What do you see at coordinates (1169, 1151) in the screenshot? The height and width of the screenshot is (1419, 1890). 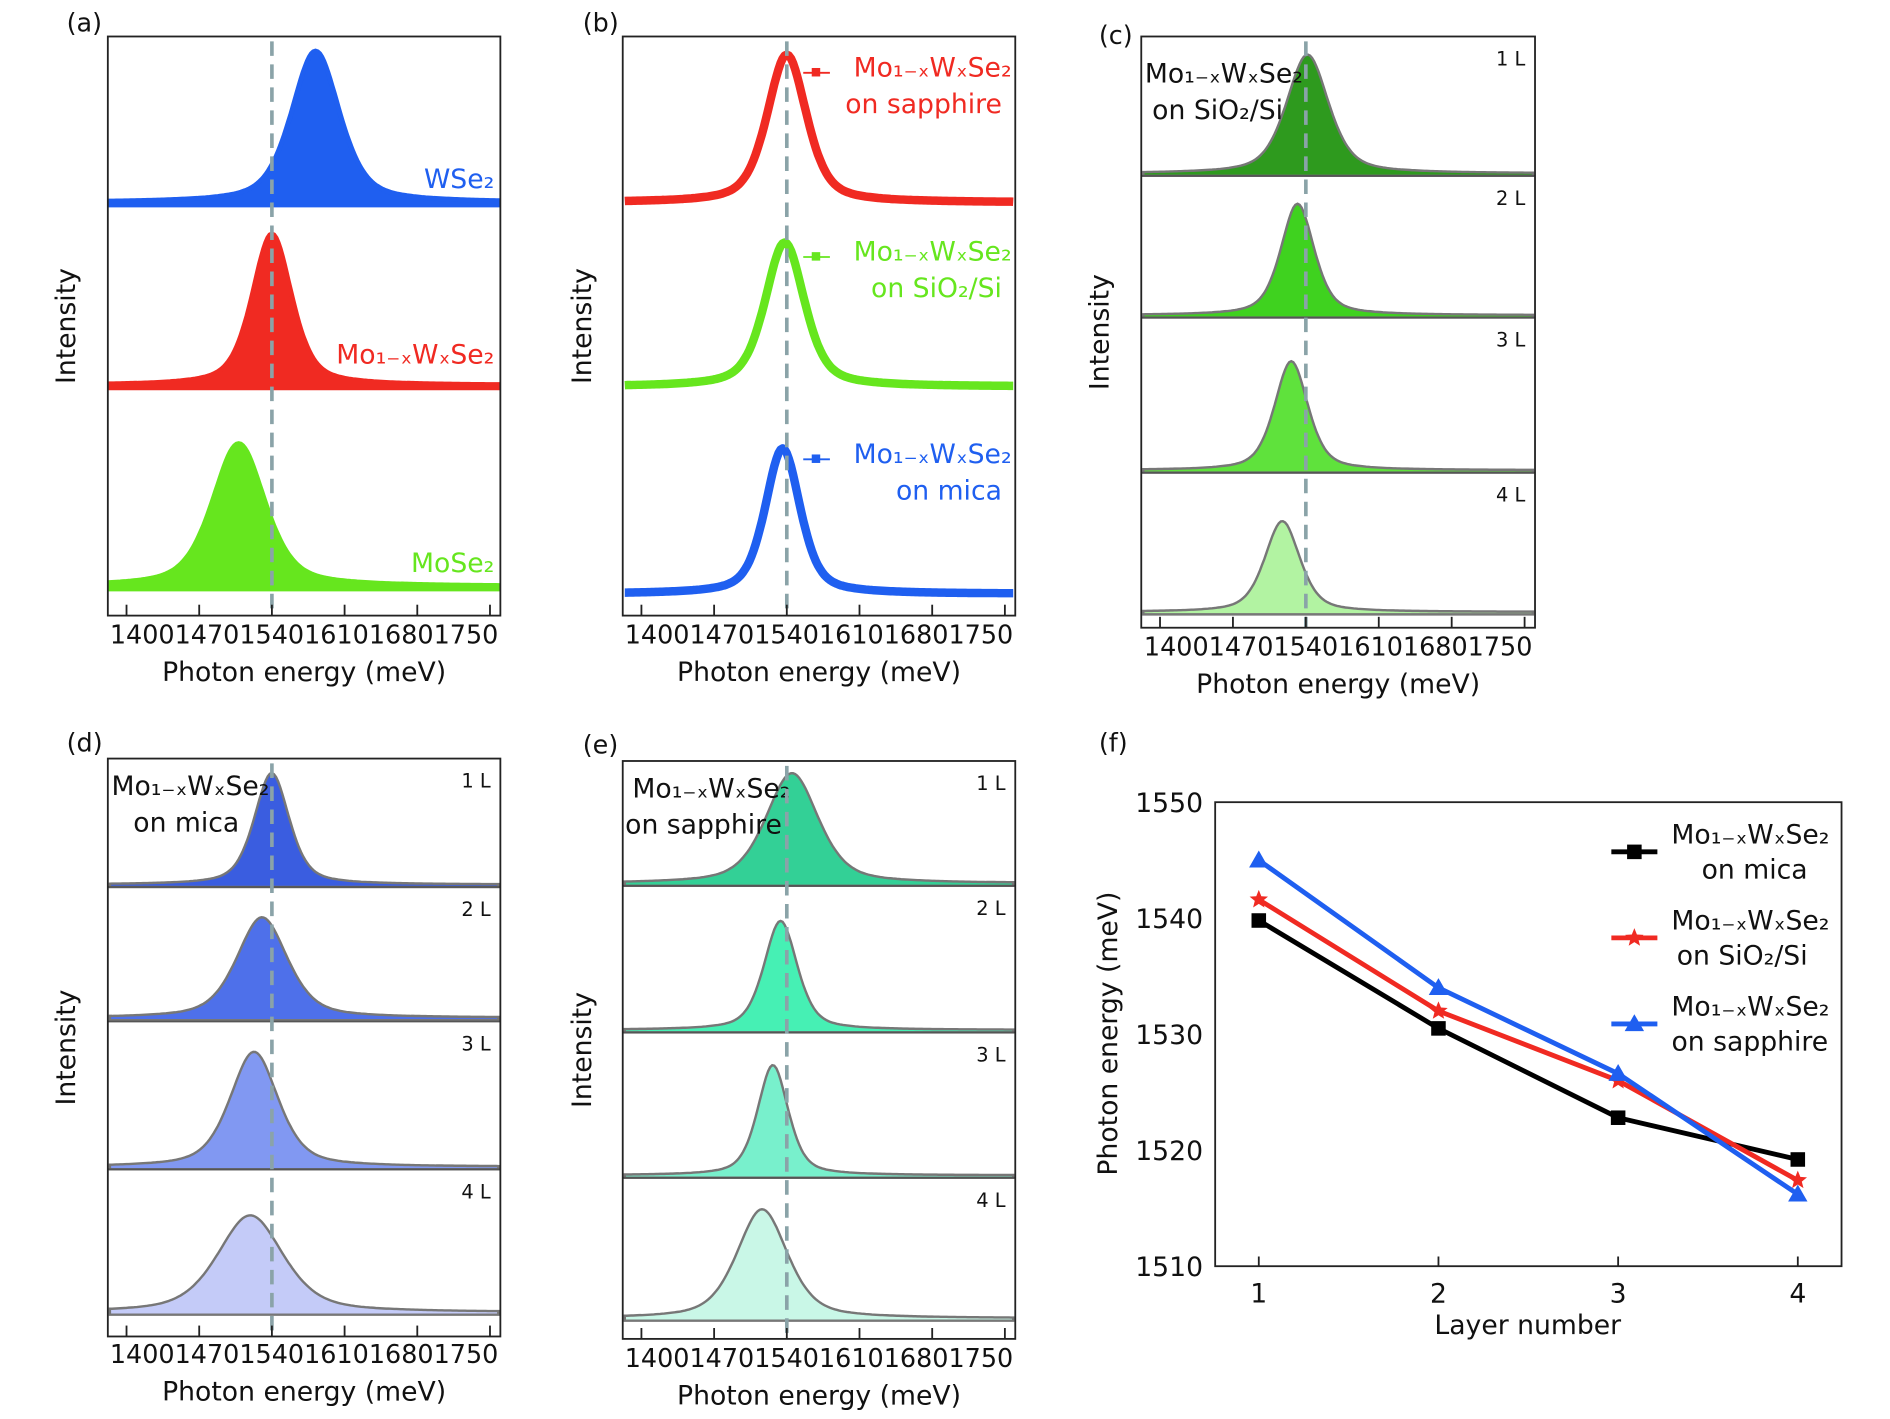 I see `y-tick-label: 1520` at bounding box center [1169, 1151].